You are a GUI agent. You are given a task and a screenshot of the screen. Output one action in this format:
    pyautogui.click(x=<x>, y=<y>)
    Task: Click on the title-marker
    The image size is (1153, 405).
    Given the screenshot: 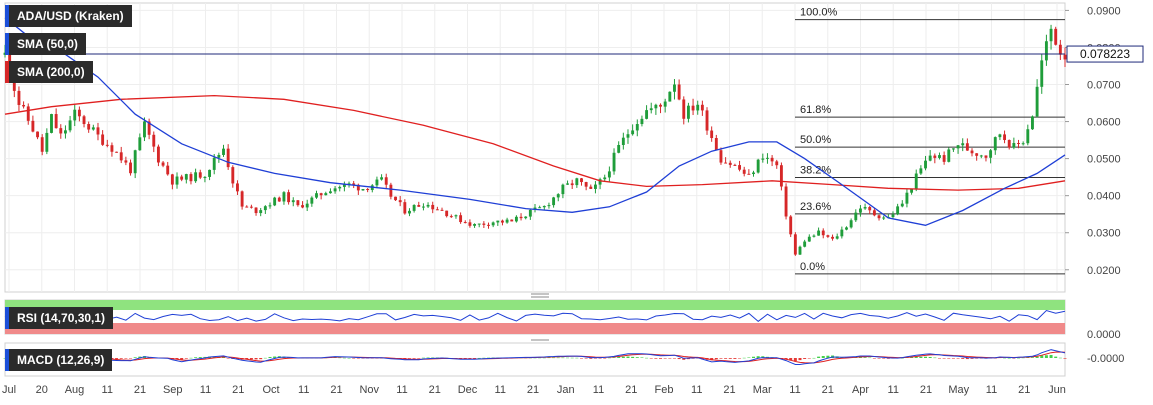 What is the action you would take?
    pyautogui.click(x=7, y=16)
    